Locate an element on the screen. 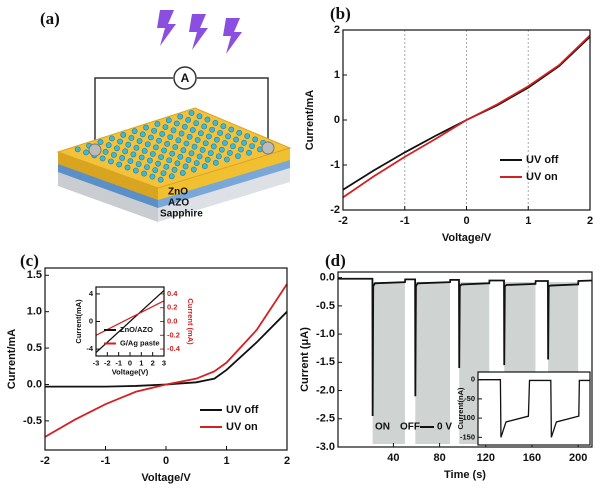 The width and height of the screenshot is (600, 488). y2-tick-label: 0.4 is located at coordinates (172, 293).